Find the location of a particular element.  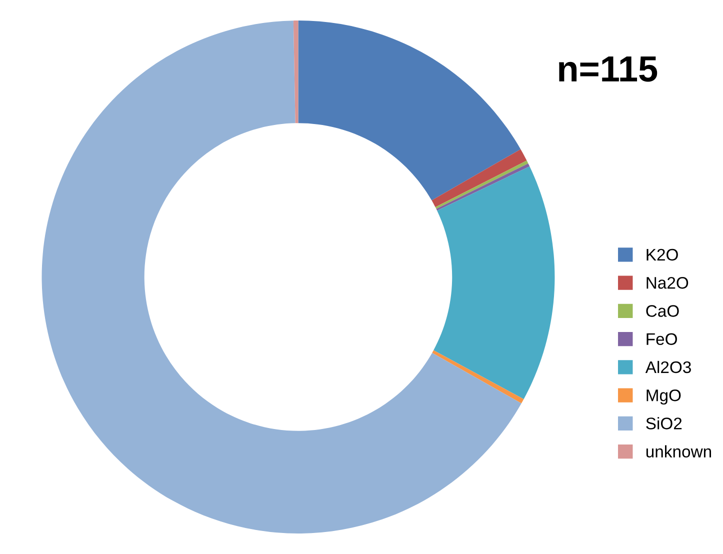

text: n=115 is located at coordinates (608, 69).